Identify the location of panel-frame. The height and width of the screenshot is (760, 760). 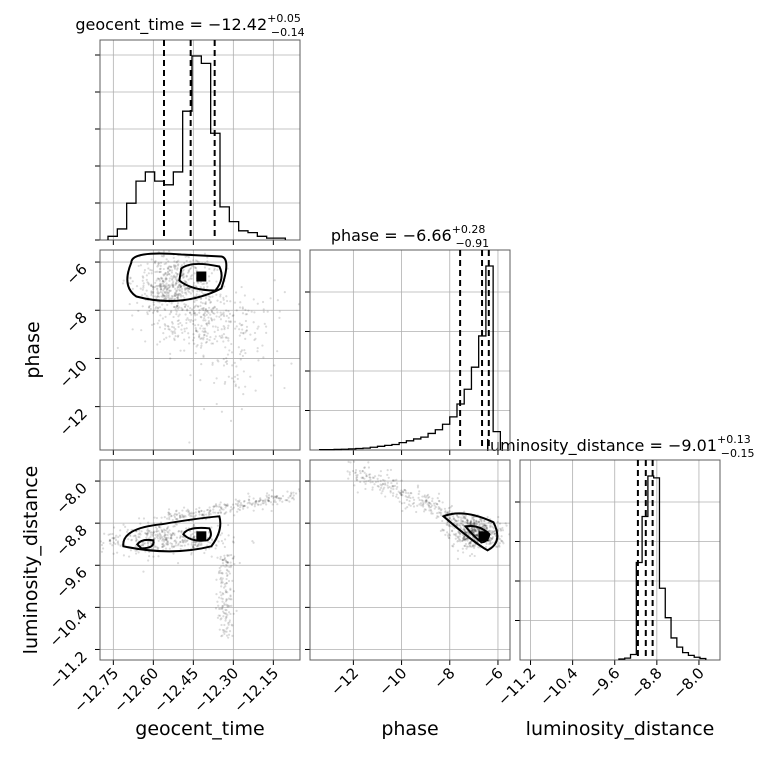
(410, 350).